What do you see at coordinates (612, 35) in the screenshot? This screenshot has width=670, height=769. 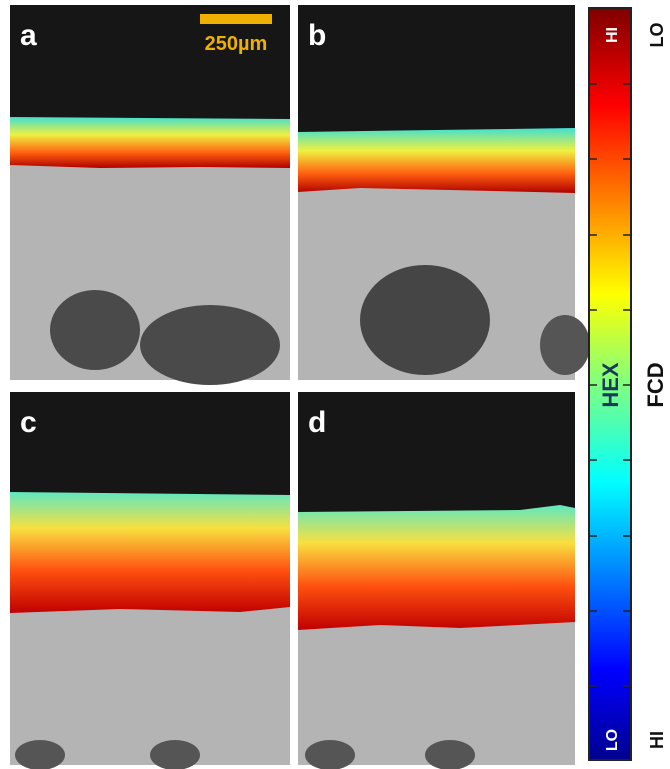 I see `hex-high-label: HI` at bounding box center [612, 35].